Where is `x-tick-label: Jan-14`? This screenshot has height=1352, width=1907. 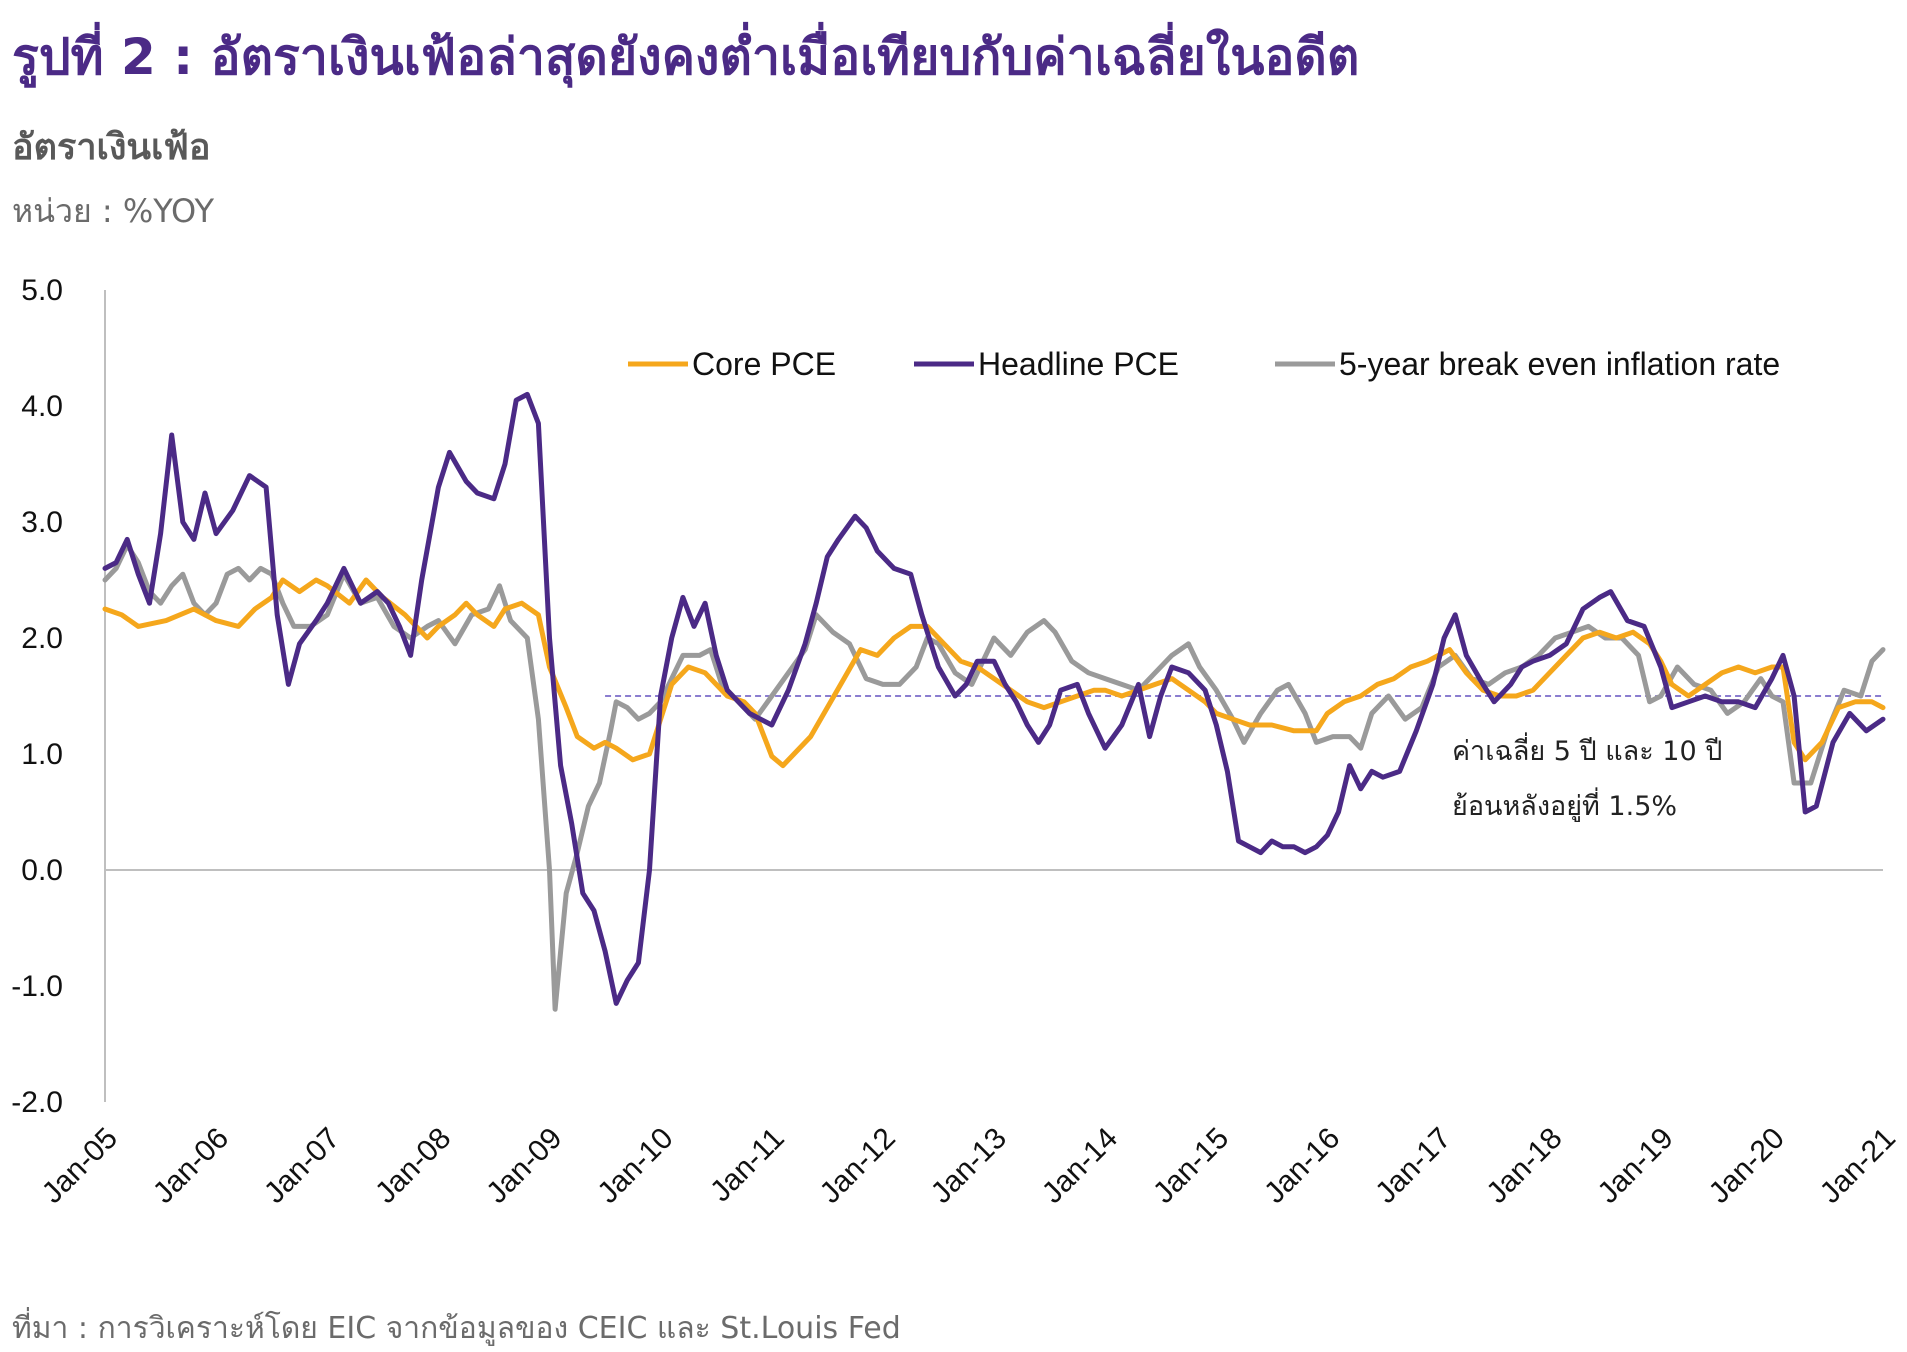
x-tick-label: Jan-14 is located at coordinates (1080, 1166).